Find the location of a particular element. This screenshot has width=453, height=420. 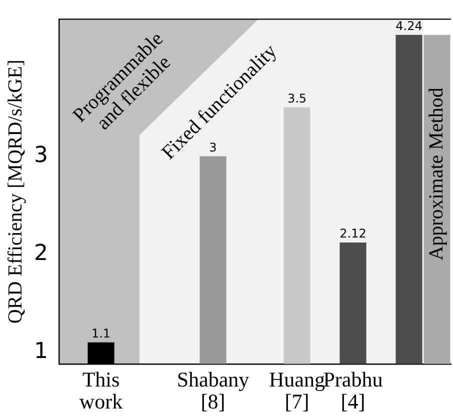

y-axis-title: QRD Efficiency [MQRD/s/kGE] is located at coordinates (15, 192).